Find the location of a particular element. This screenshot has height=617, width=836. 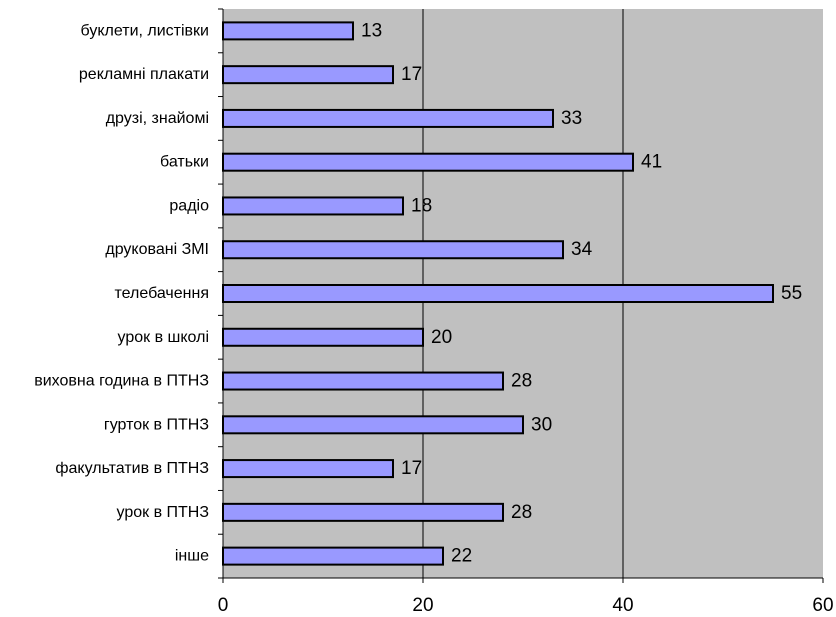

category-label: інше is located at coordinates (192, 556).